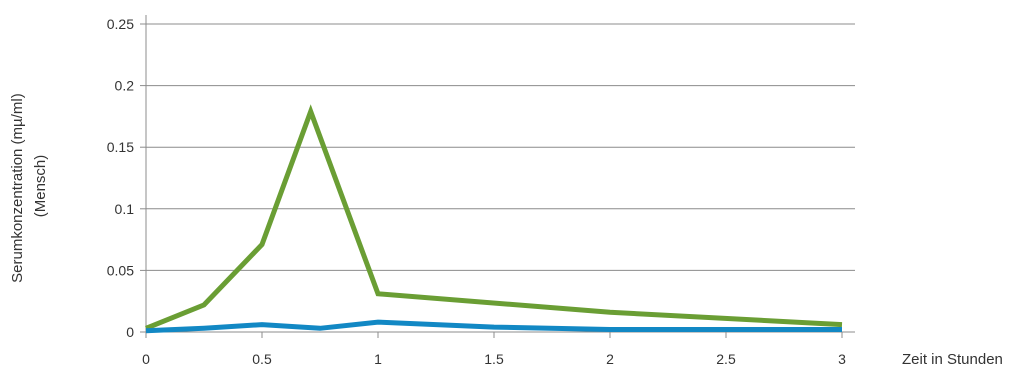 This screenshot has height=370, width=1035. Describe the element at coordinates (120, 24) in the screenshot. I see `y-tick-label: 0.25` at that location.